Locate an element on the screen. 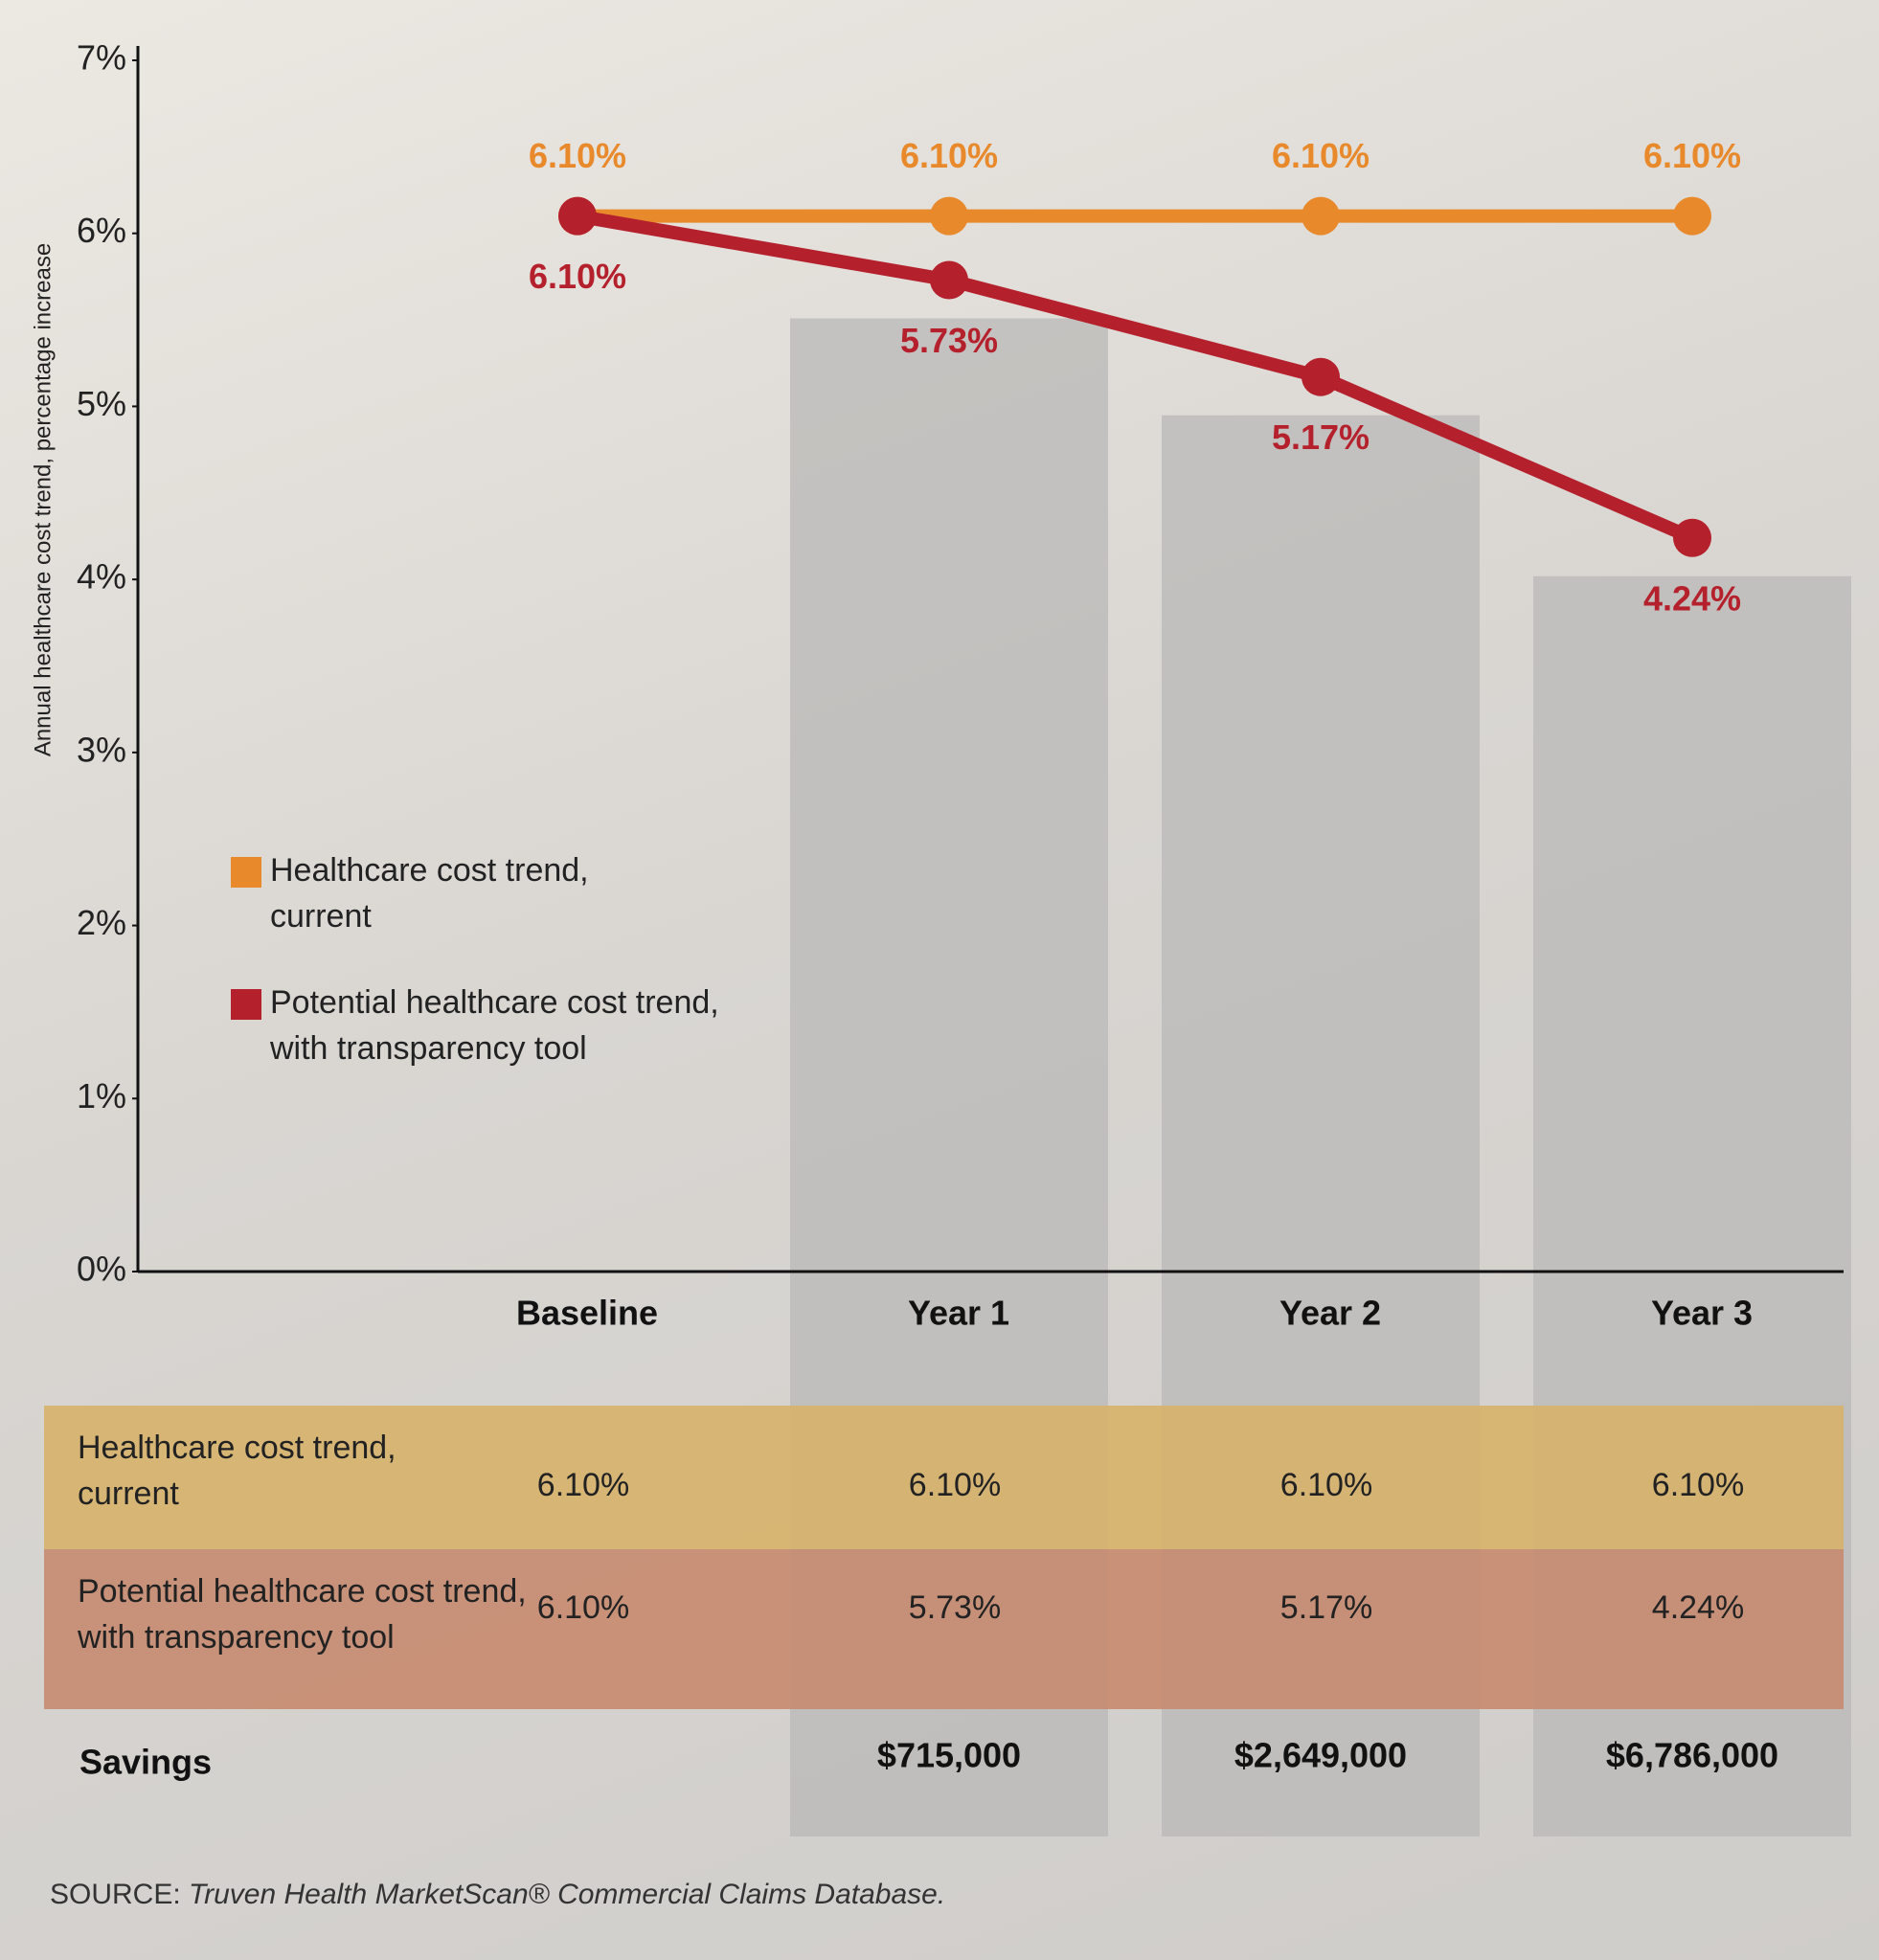 The image size is (1879, 1960). table-cell: $2,649,000 is located at coordinates (1320, 1755).